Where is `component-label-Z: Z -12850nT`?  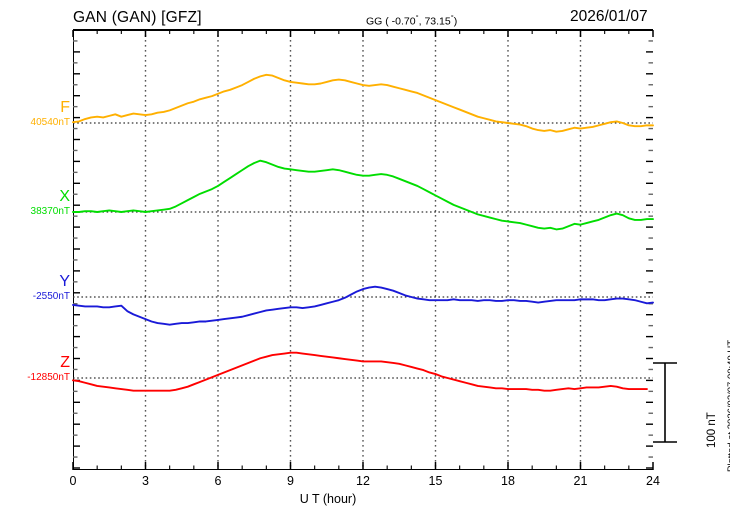
component-label-Z: Z -12850nT is located at coordinates (39, 369).